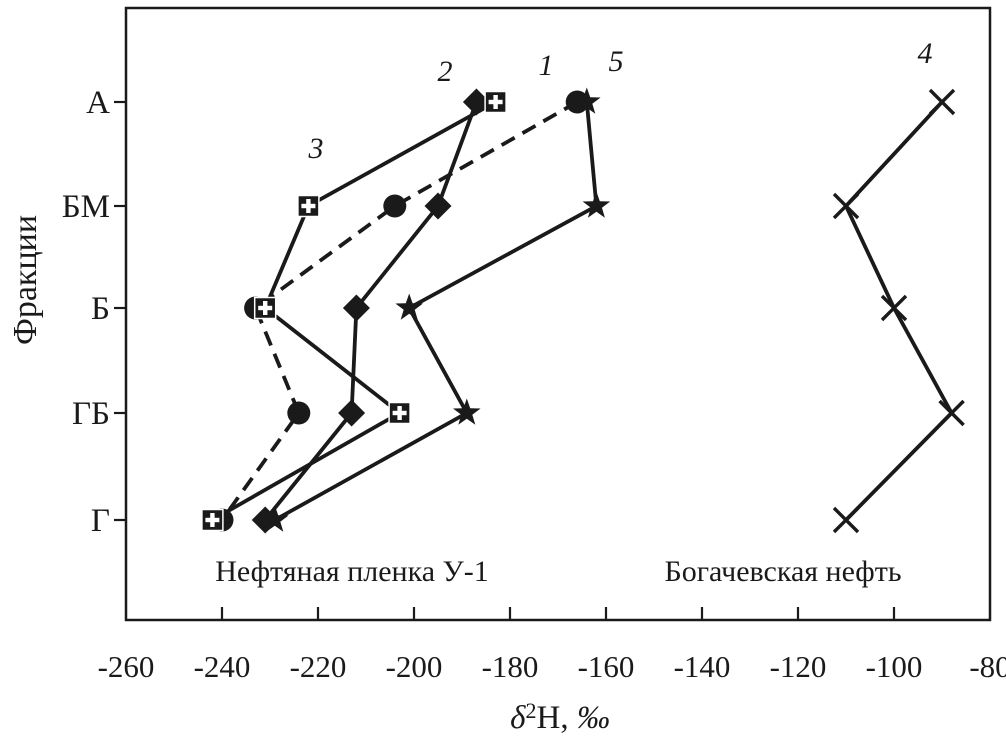 The image size is (1006, 751). What do you see at coordinates (445, 71) in the screenshot?
I see `series-number-label-2: 2` at bounding box center [445, 71].